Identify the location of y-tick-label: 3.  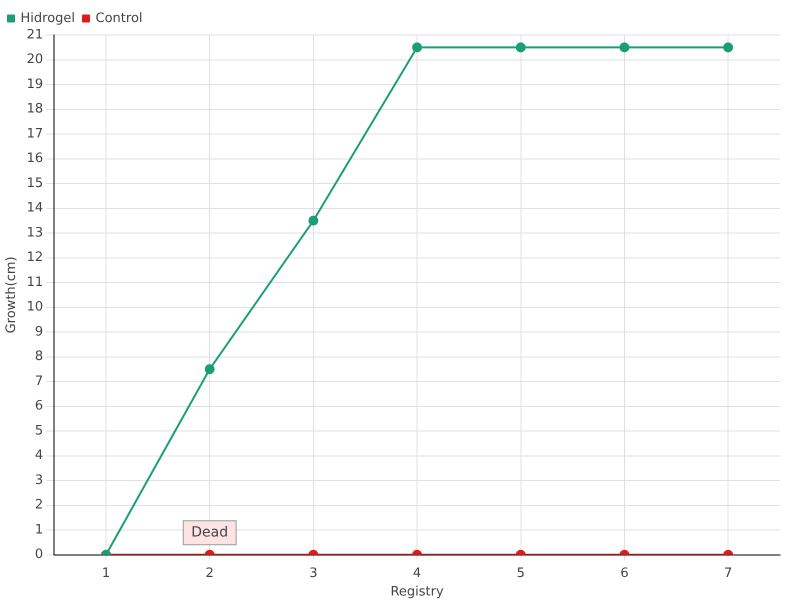
(39, 480).